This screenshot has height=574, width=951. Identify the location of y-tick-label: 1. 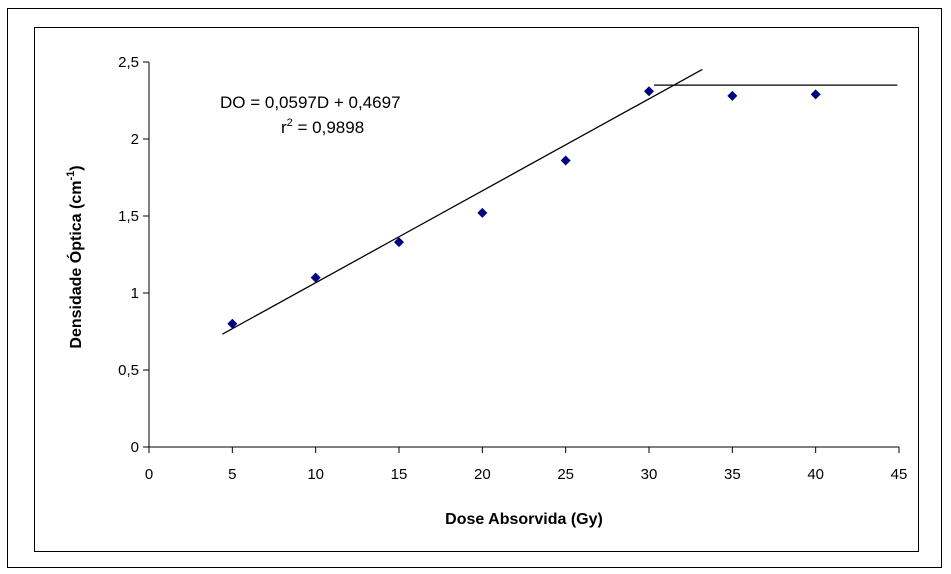
(135, 293).